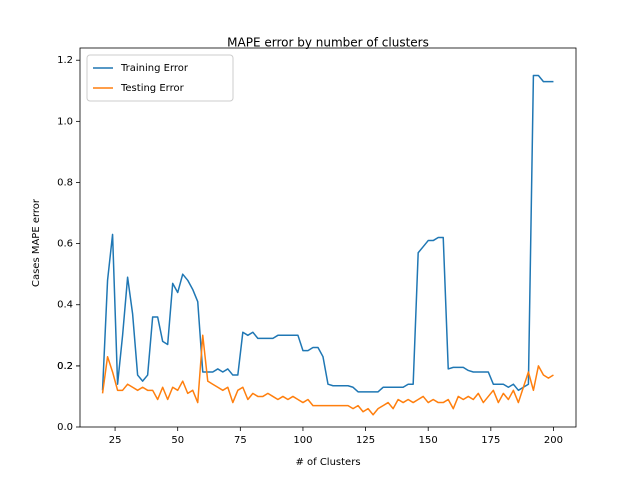 The width and height of the screenshot is (640, 480). What do you see at coordinates (36, 242) in the screenshot?
I see `y-axis-label: Cases MAPE error` at bounding box center [36, 242].